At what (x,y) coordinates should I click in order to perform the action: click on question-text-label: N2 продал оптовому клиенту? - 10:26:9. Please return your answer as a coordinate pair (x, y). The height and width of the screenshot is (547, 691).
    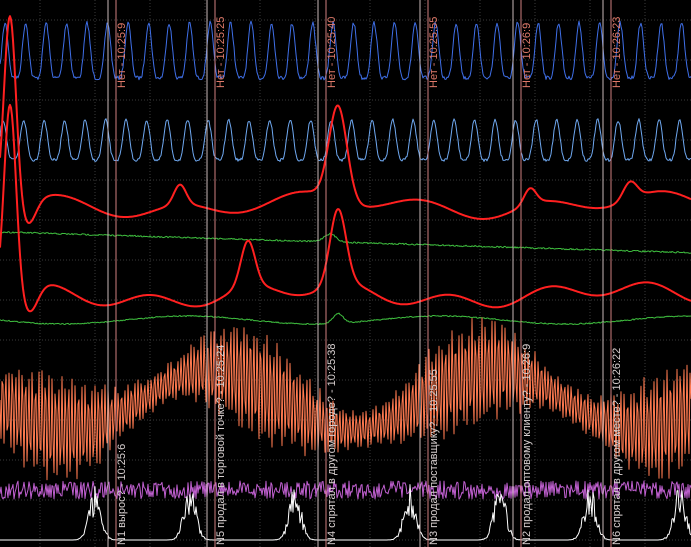
    Looking at the image, I should click on (527, 444).